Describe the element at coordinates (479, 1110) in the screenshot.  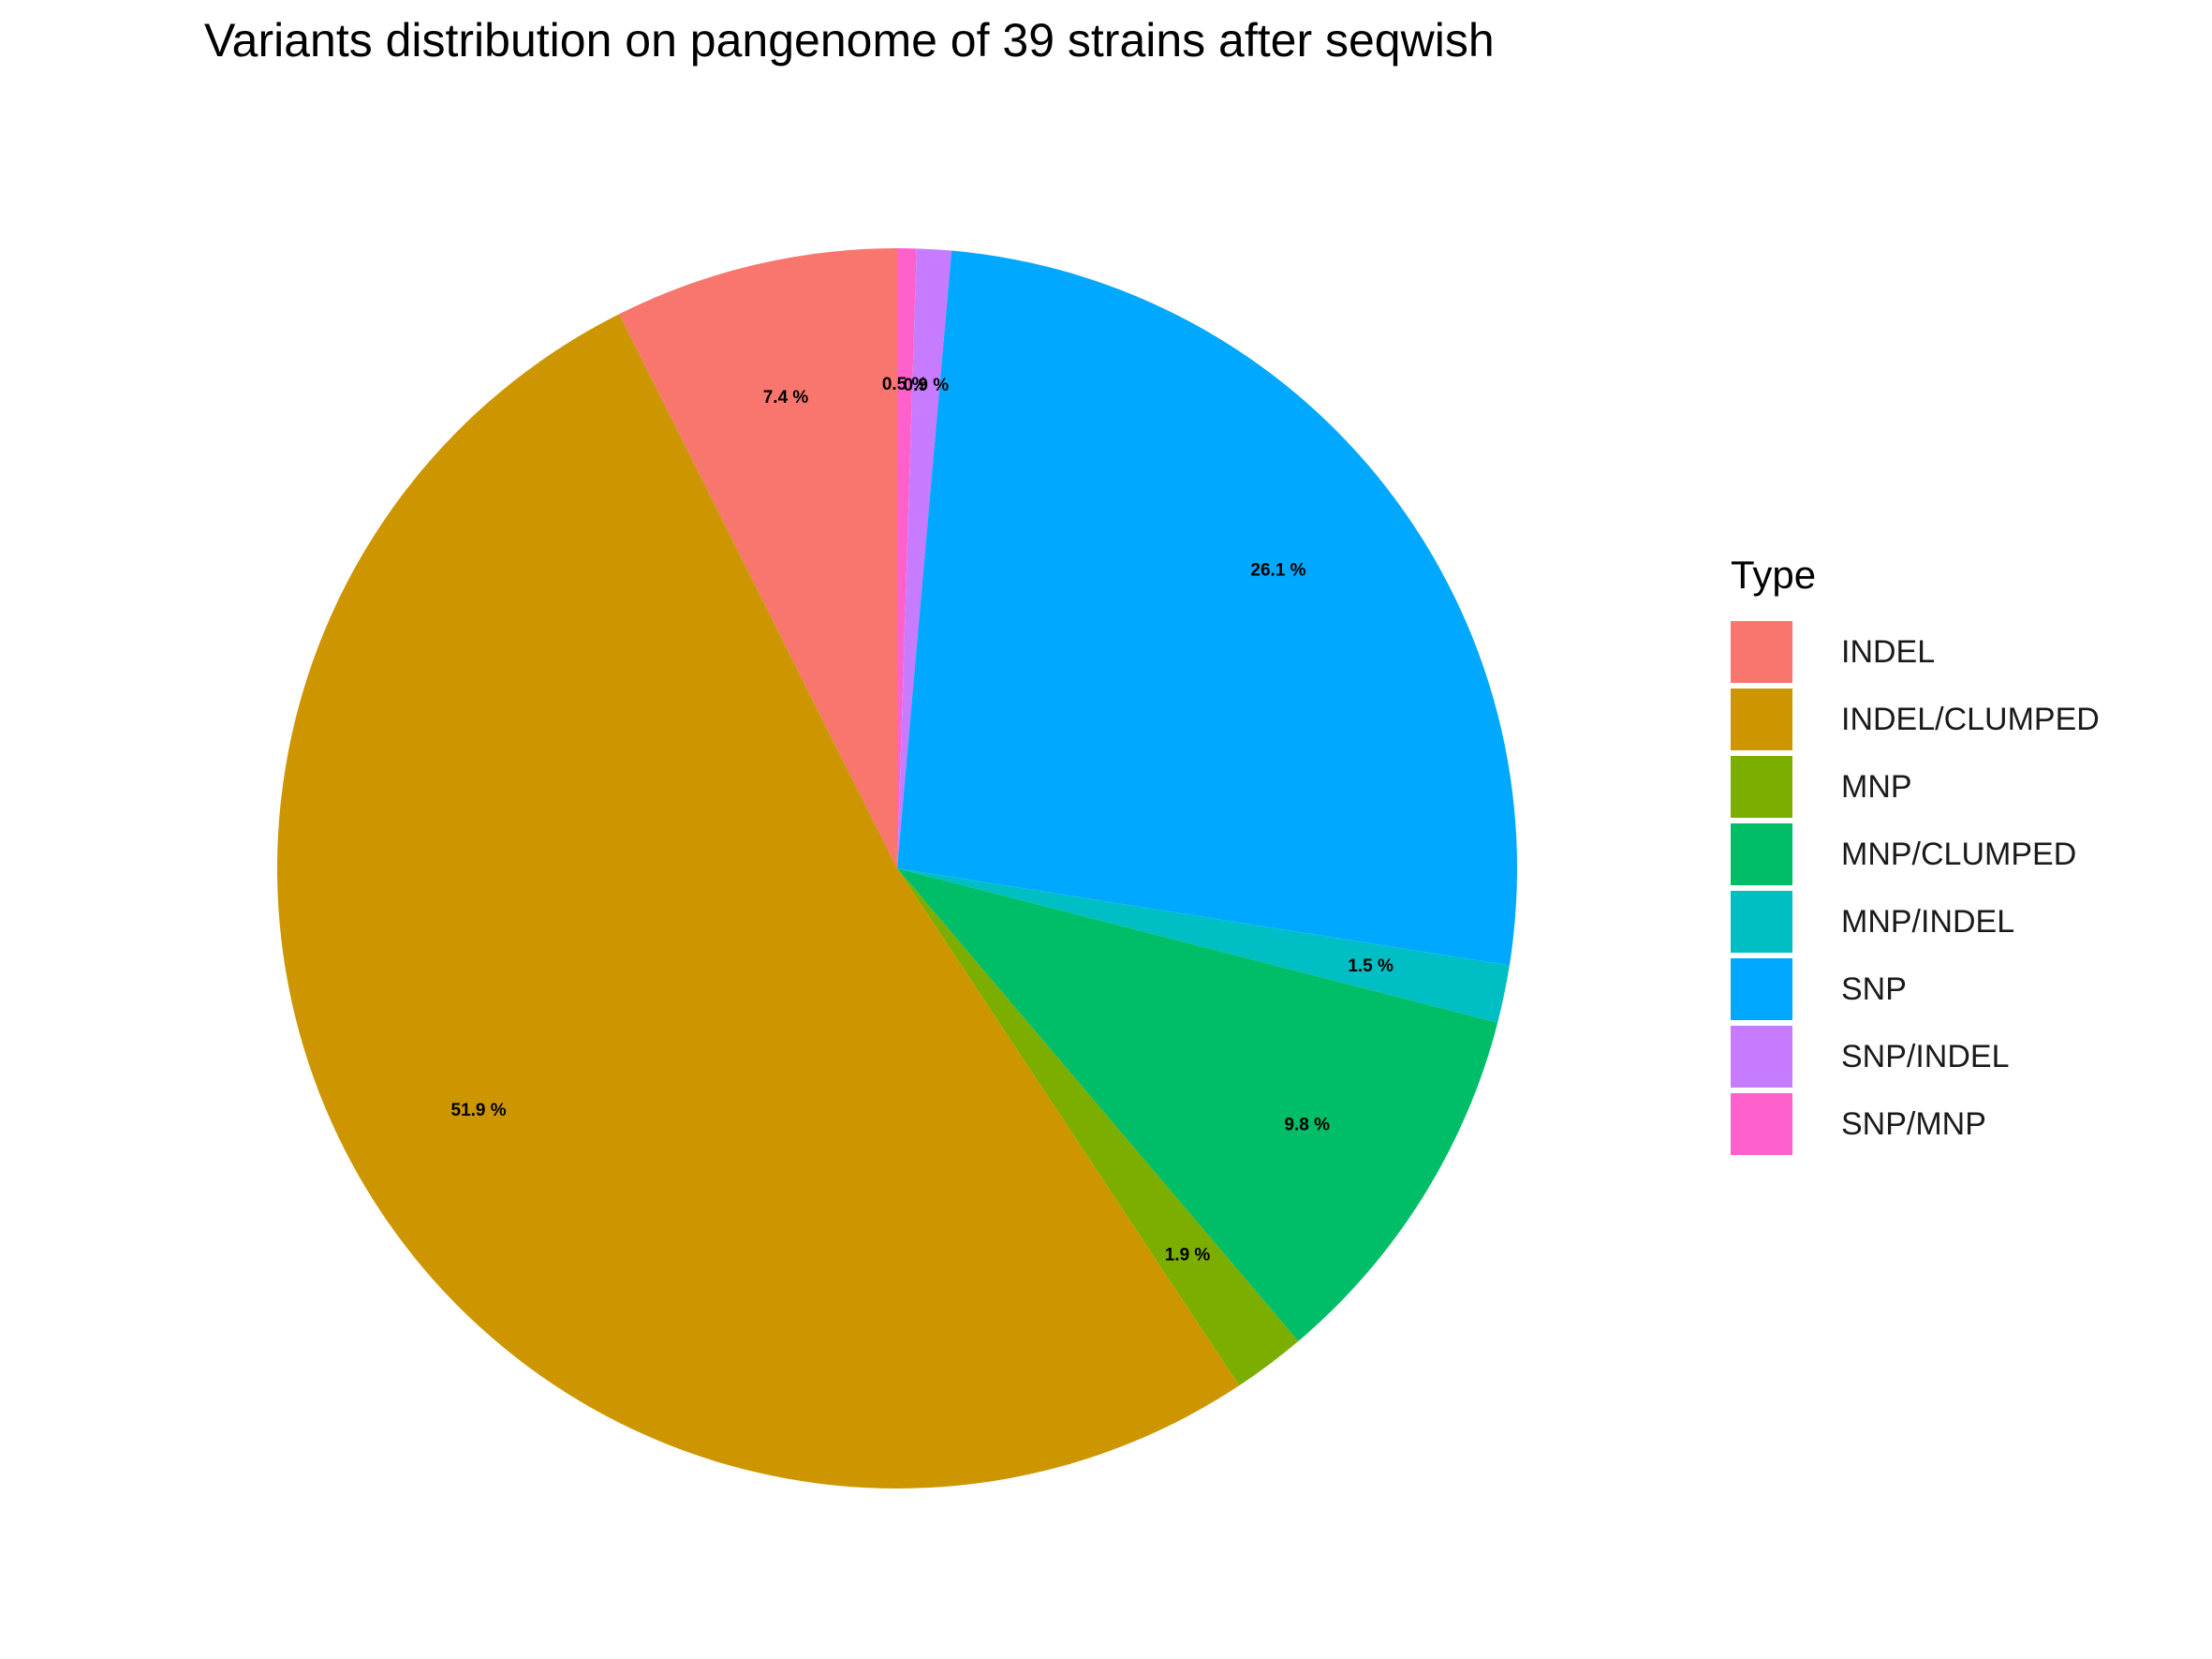
I see `slice-label: 51.9 %` at that location.